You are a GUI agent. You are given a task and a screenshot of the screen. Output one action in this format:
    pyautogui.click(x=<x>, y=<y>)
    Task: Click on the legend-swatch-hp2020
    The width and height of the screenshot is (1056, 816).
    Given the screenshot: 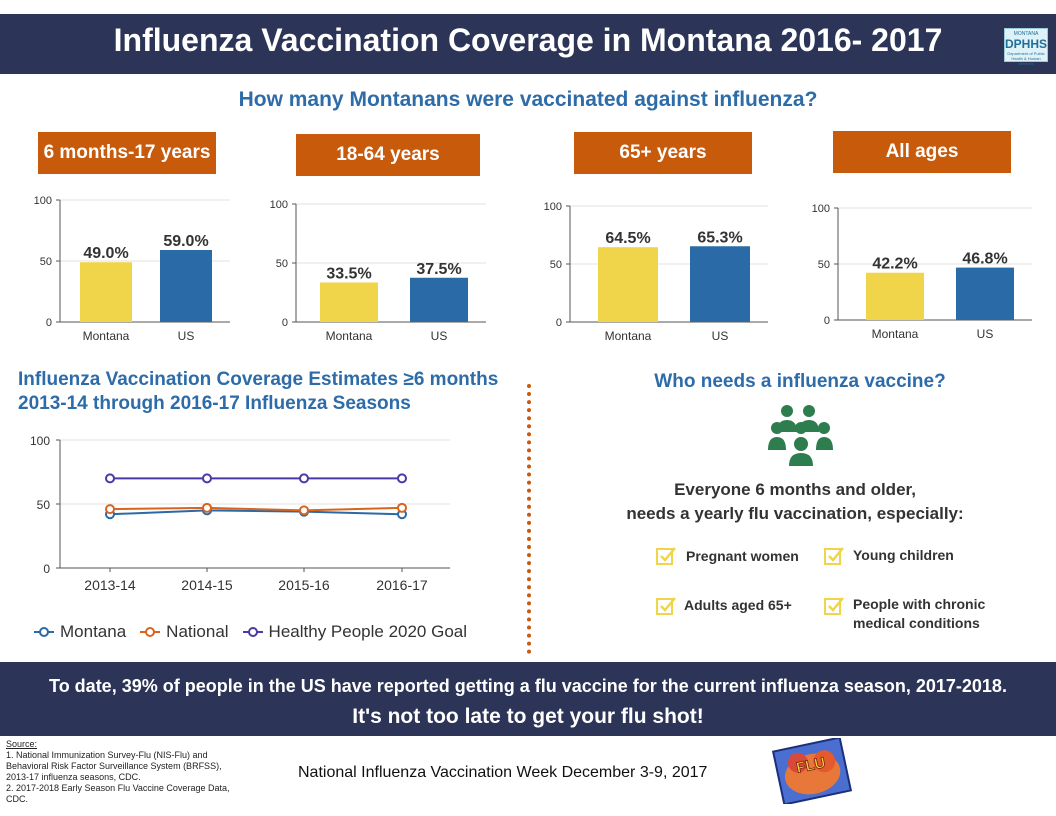 What is the action you would take?
    pyautogui.click(x=252, y=632)
    